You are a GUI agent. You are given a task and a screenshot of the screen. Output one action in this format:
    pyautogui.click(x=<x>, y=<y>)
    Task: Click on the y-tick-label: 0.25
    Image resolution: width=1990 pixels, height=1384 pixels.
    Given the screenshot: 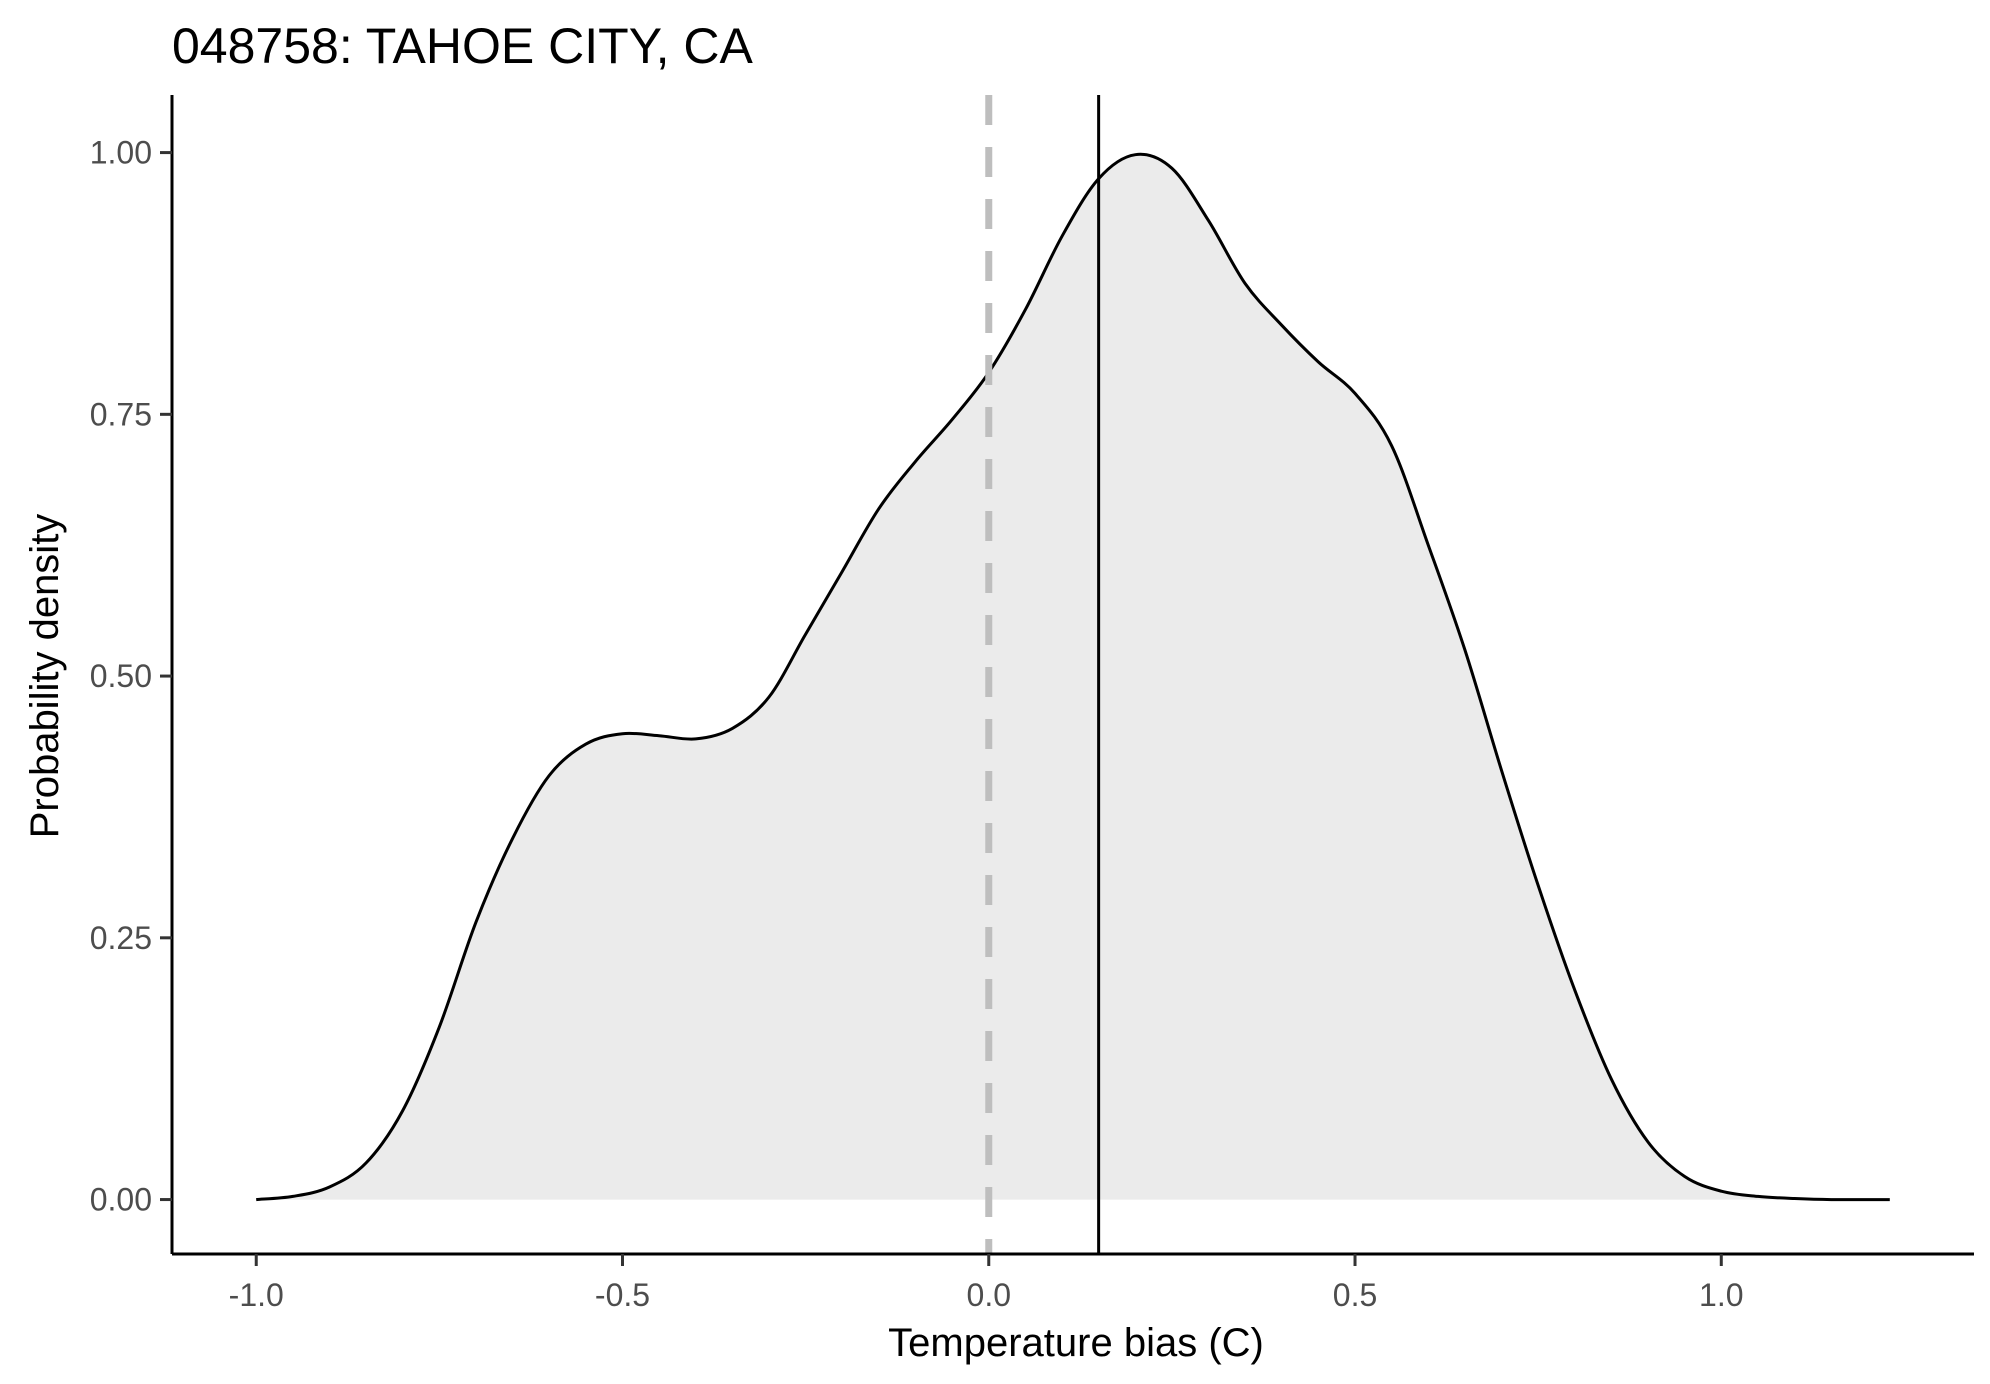 What is the action you would take?
    pyautogui.click(x=121, y=938)
    